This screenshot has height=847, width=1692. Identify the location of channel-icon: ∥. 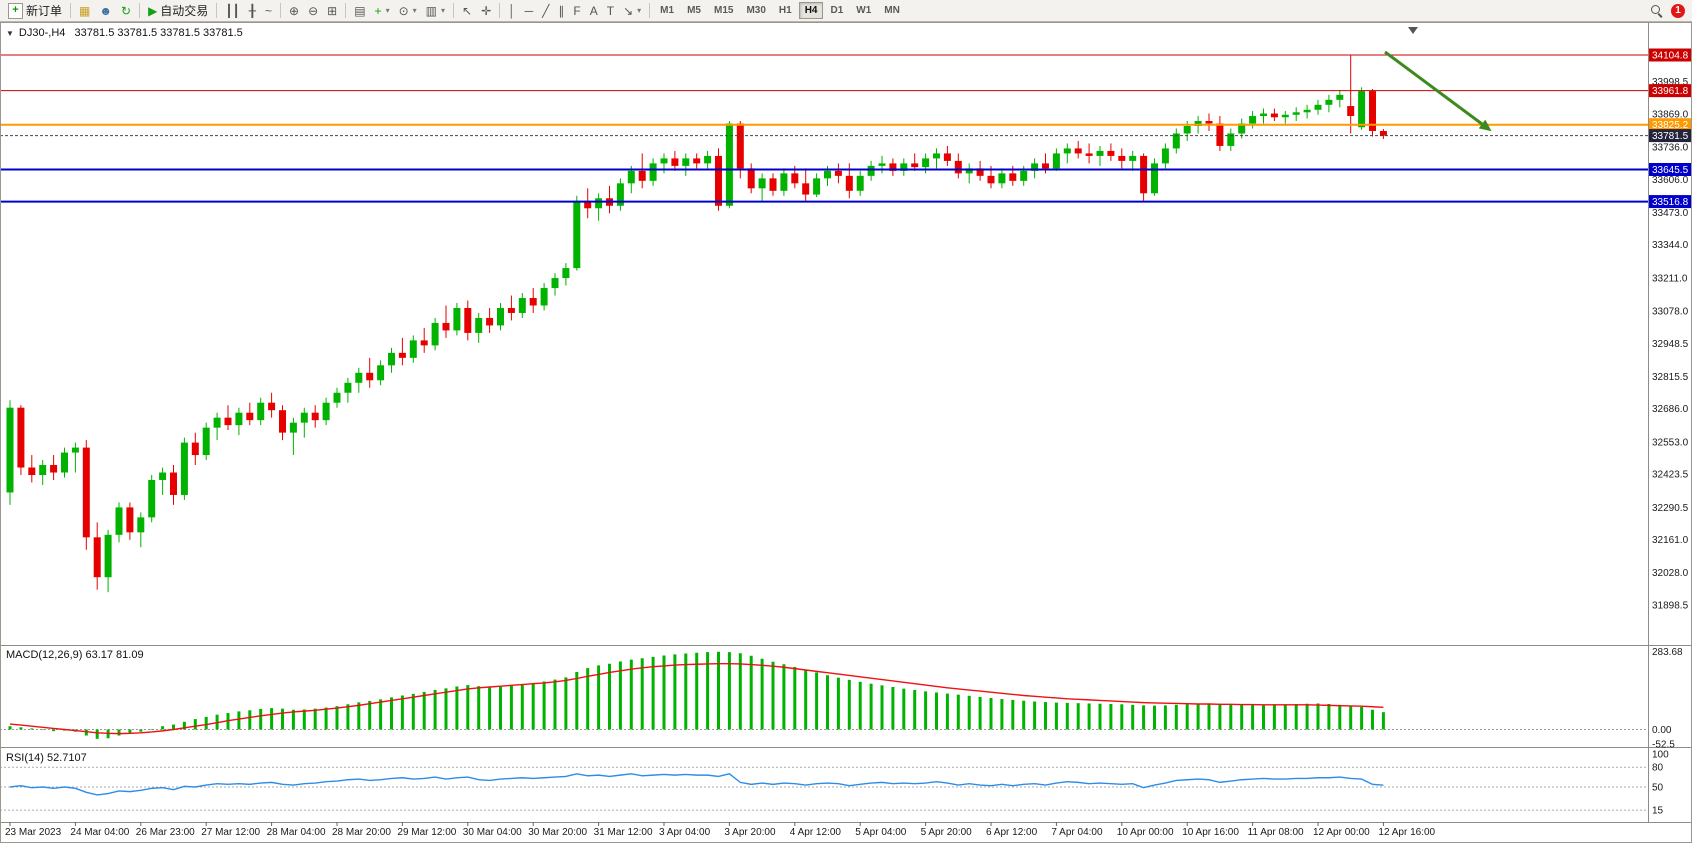
(561, 10).